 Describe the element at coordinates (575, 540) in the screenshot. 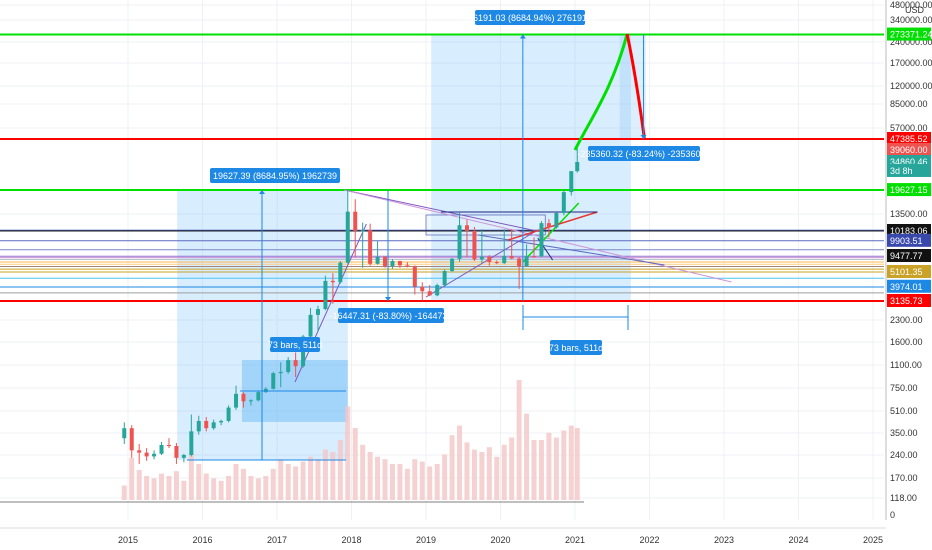

I see `time-tick-label: 2021` at that location.